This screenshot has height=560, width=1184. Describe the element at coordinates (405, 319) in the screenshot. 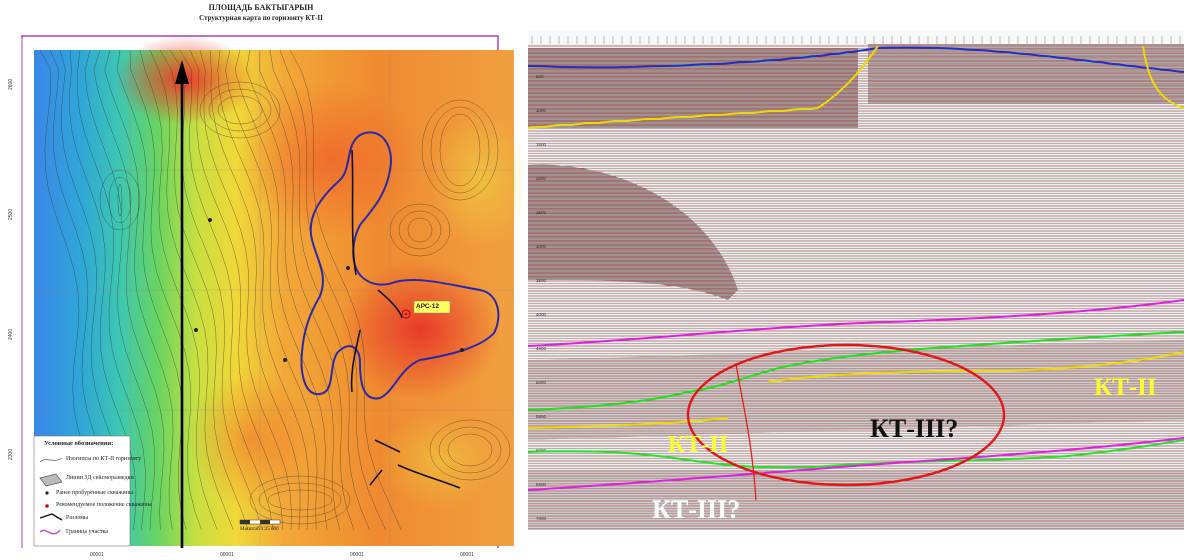

I see `fault-lines` at that location.